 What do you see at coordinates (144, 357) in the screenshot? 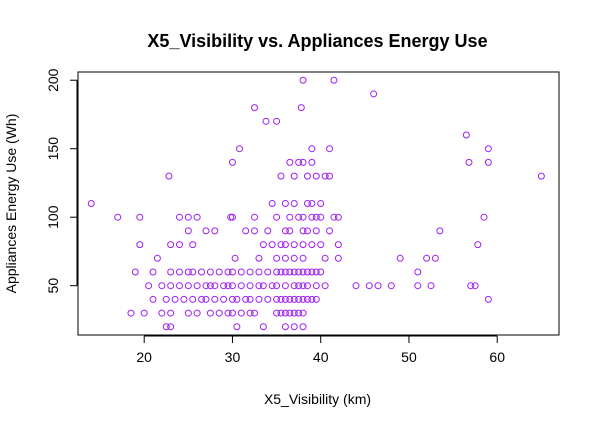
I see `x-tick-label: 20` at bounding box center [144, 357].